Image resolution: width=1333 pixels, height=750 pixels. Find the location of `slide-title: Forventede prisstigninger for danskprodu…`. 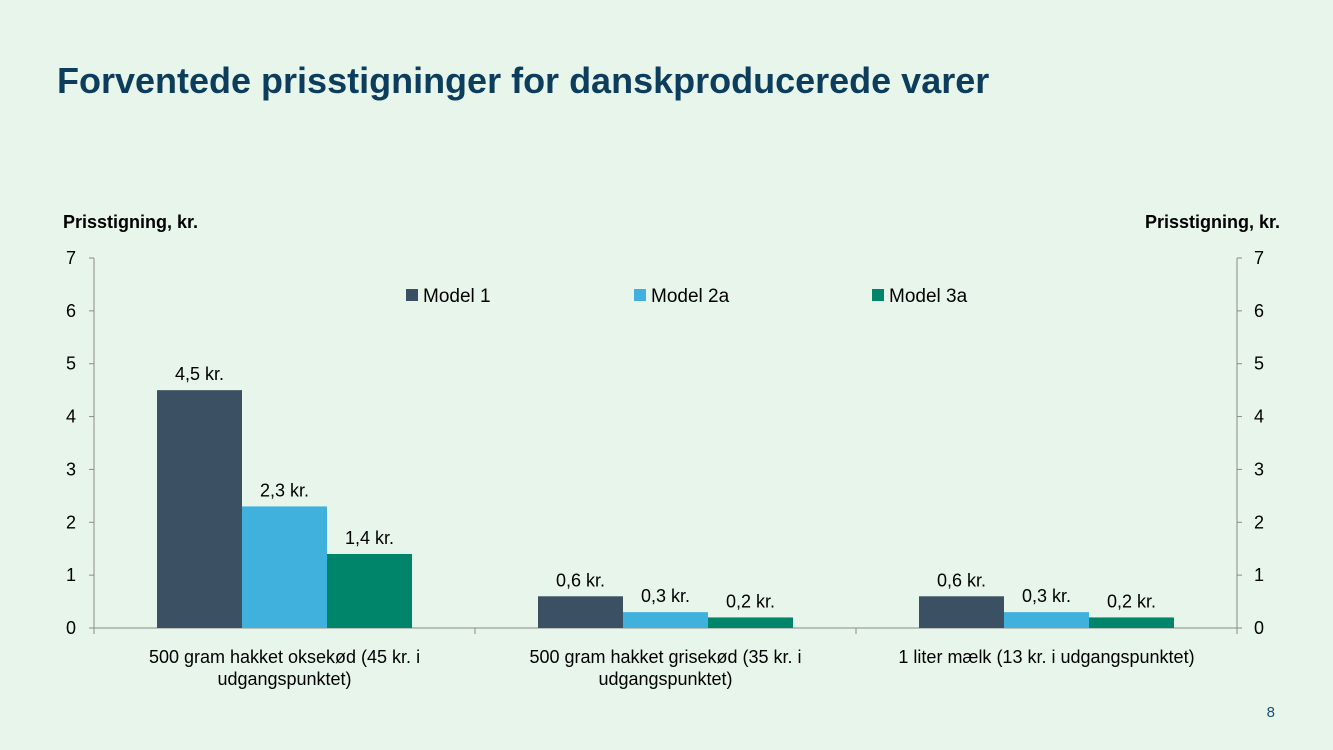

slide-title: Forventede prisstigninger for danskprodu… is located at coordinates (523, 80).